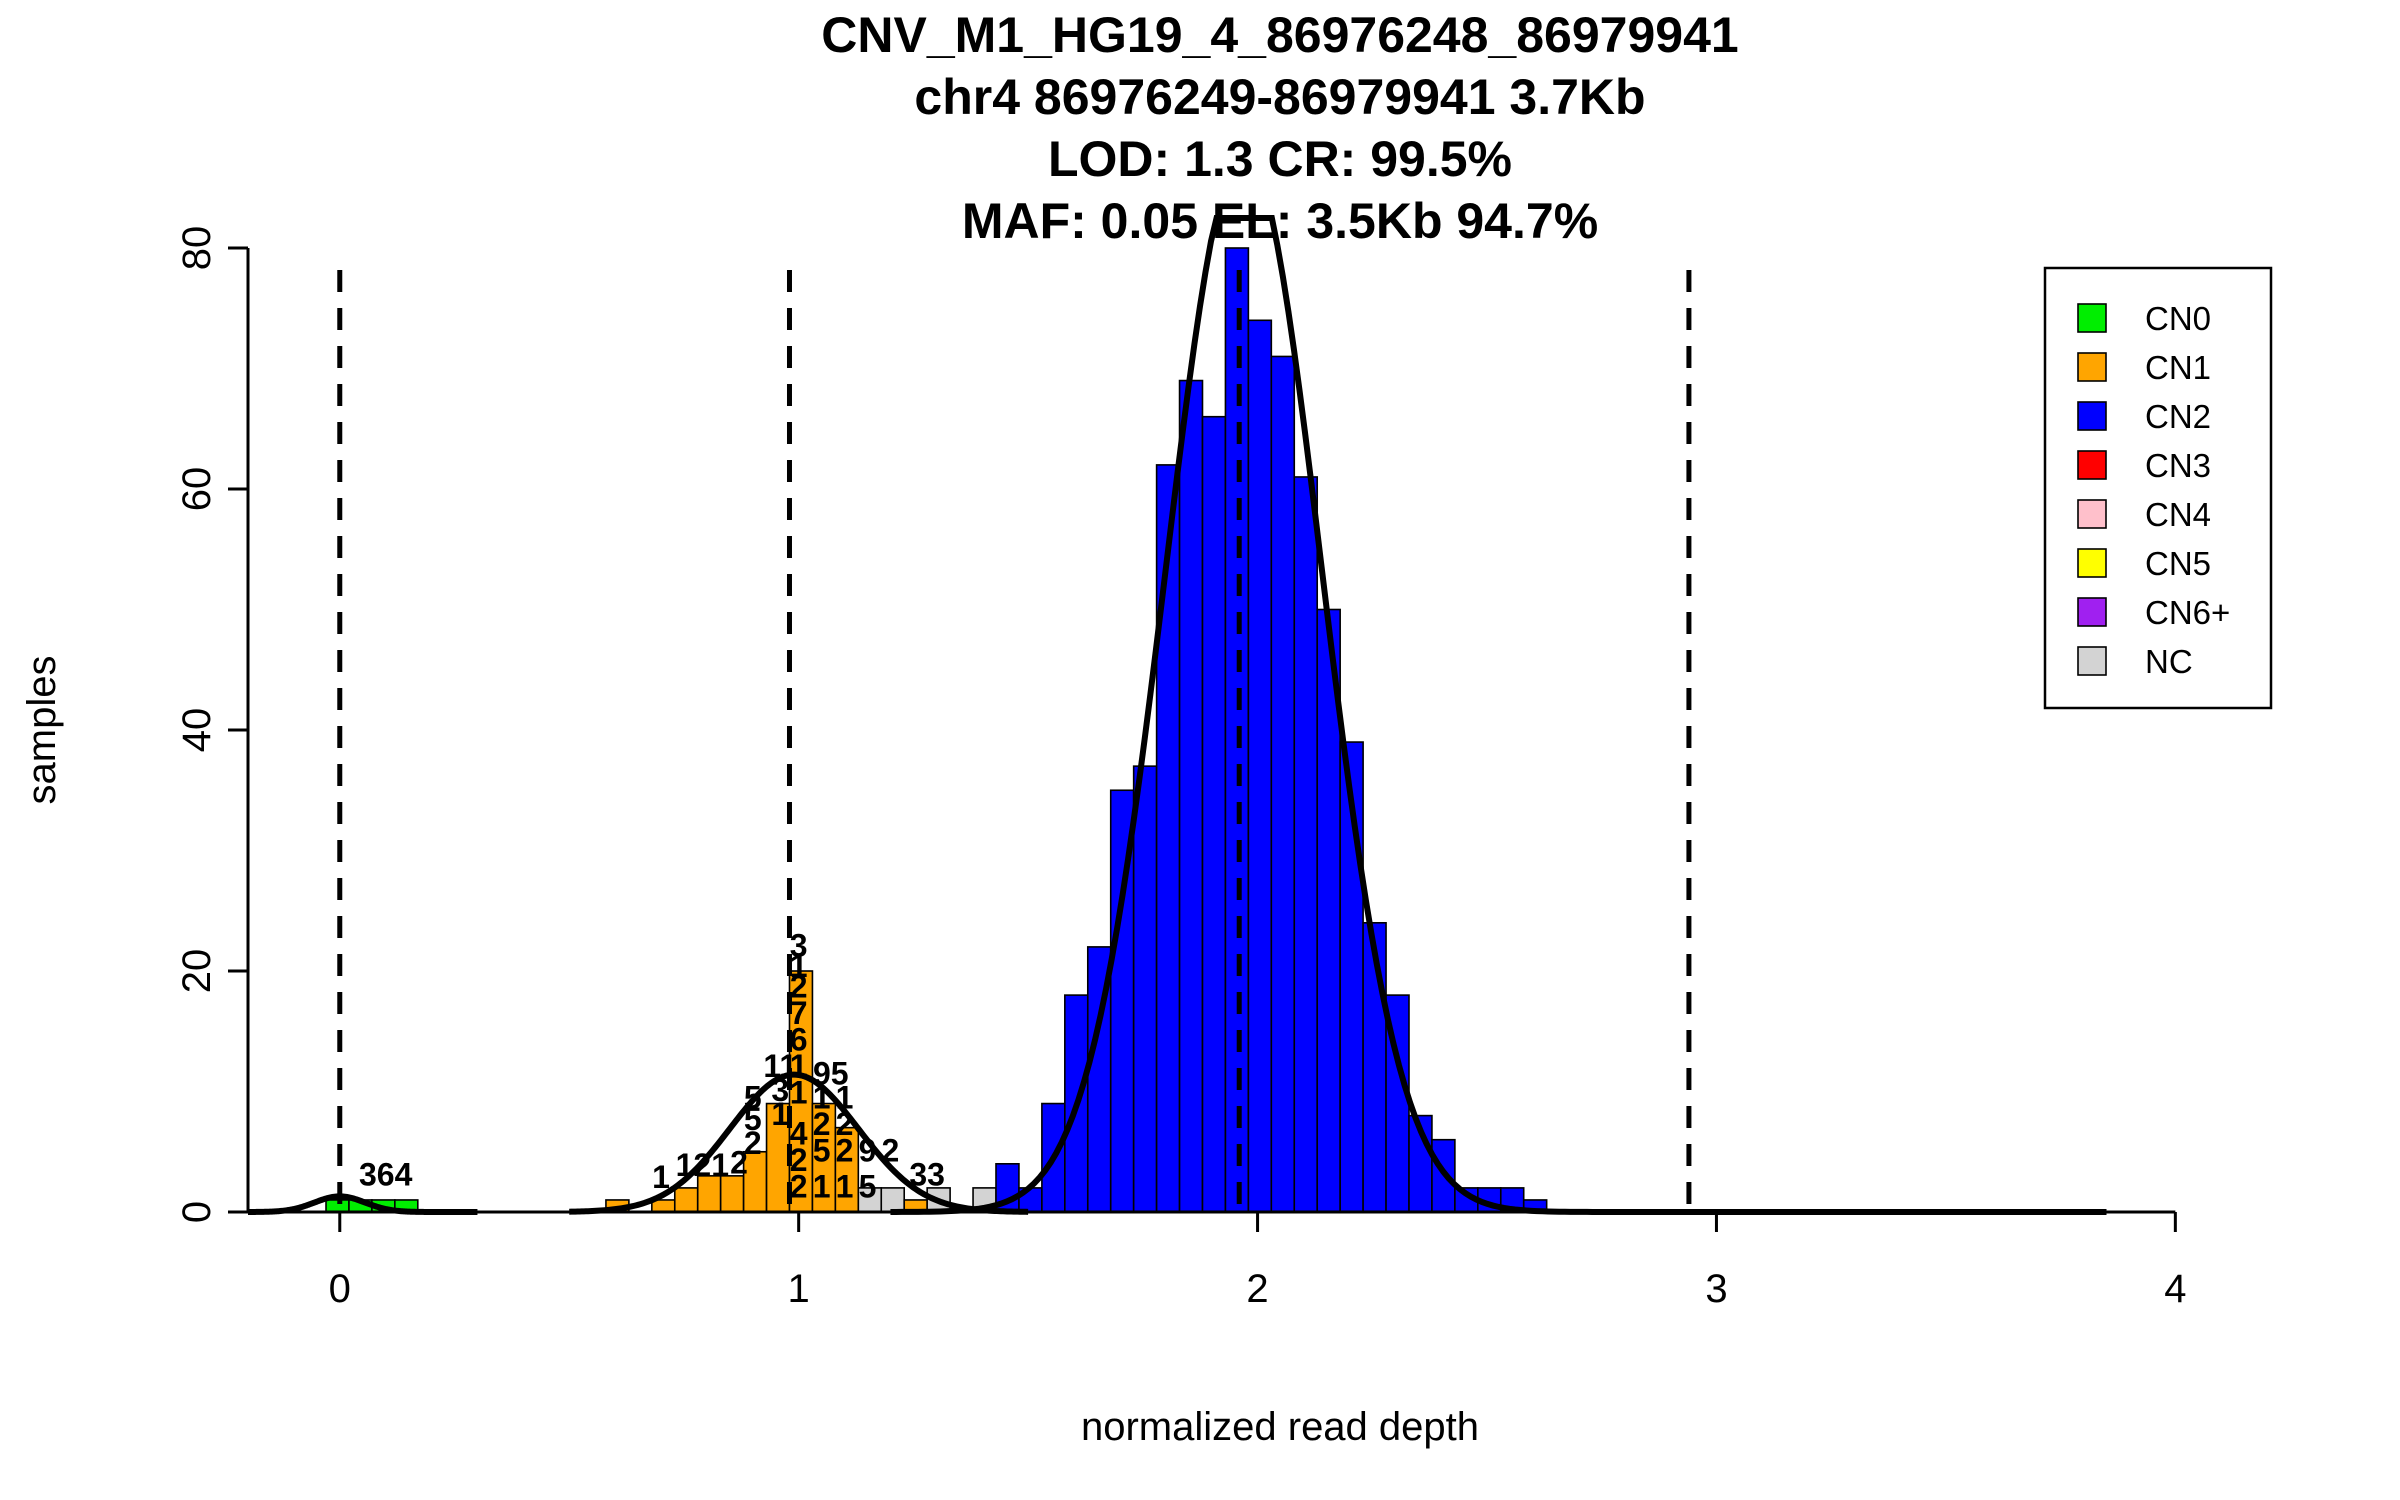  I want to click on legend-swatch-cn5, so click(2092, 563).